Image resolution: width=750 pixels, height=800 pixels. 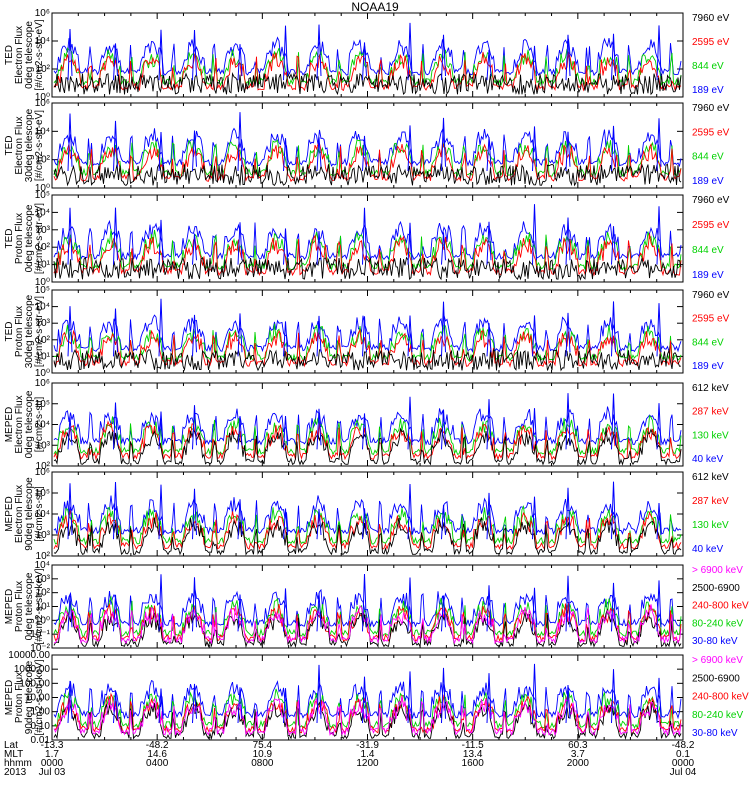 What do you see at coordinates (39, 606) in the screenshot?
I see `y-axis-title-line: [#/cm2-s-str-keV]` at bounding box center [39, 606].